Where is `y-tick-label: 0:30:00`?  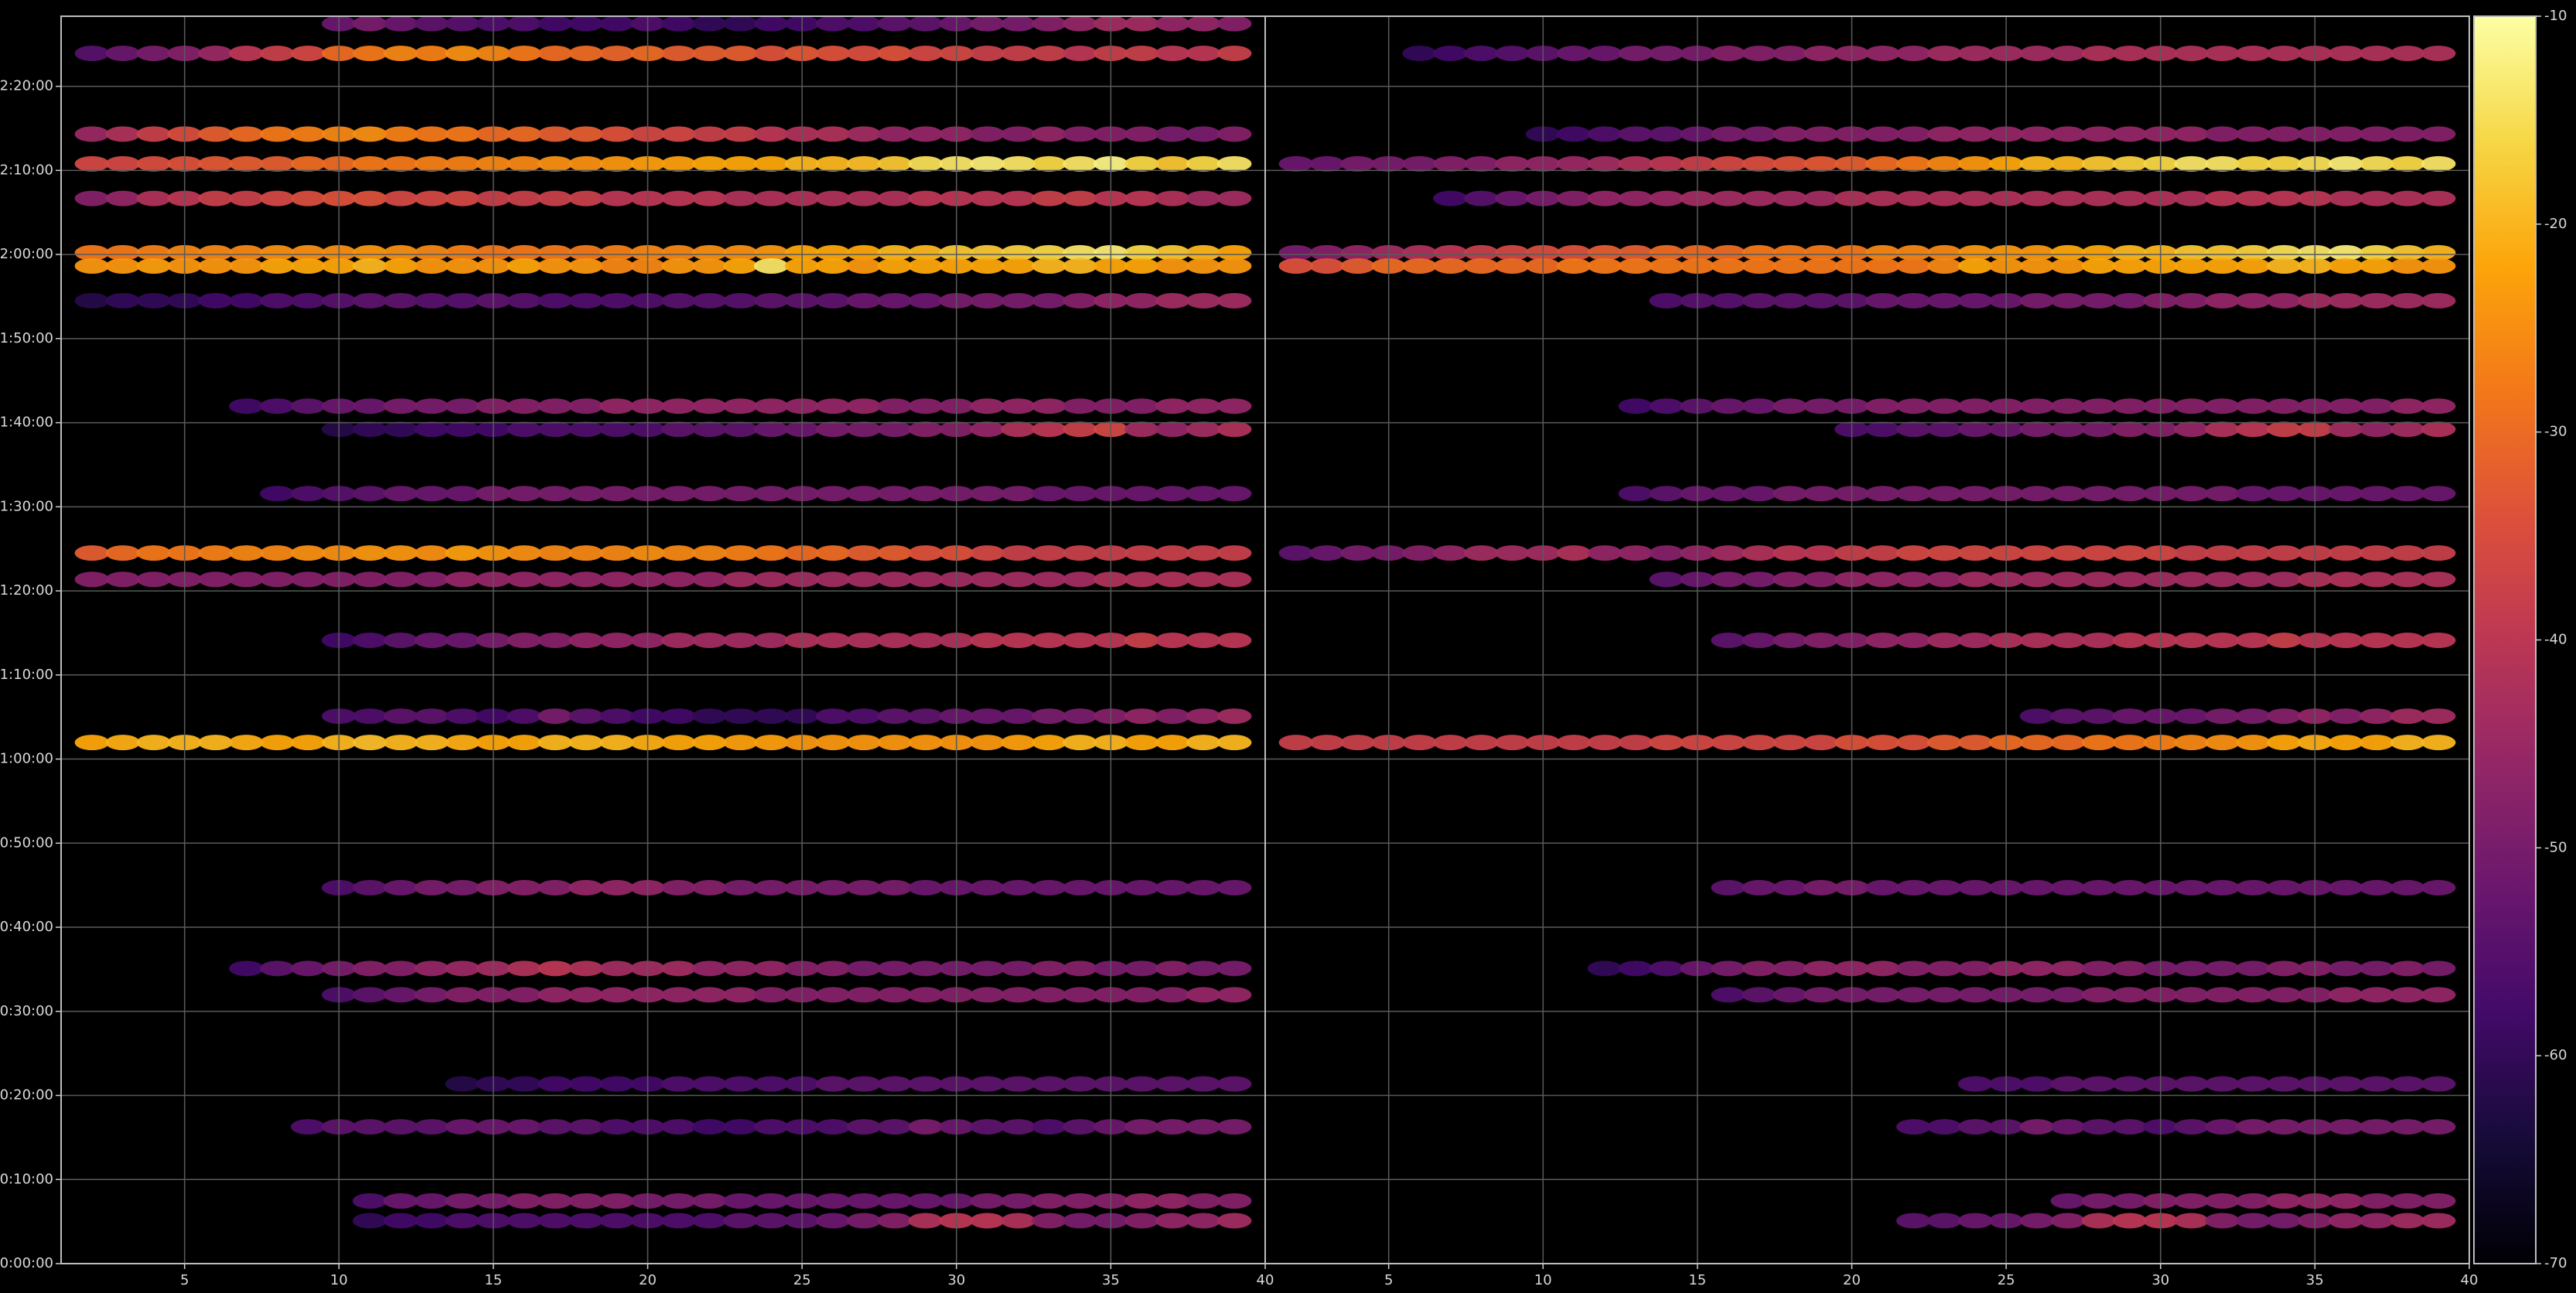
y-tick-label: 0:30:00 is located at coordinates (27, 1011).